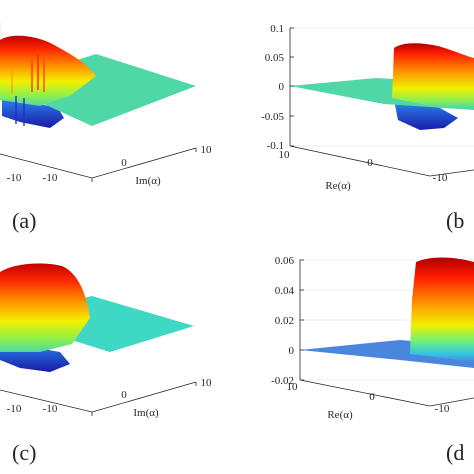 The height and width of the screenshot is (474, 474). I want to click on z-tick-label: 0.05, so click(275, 58).